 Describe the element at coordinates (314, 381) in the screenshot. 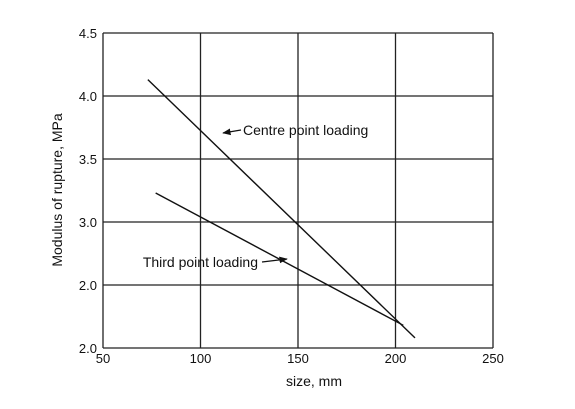

I see `x-axis-label: size, mm` at that location.